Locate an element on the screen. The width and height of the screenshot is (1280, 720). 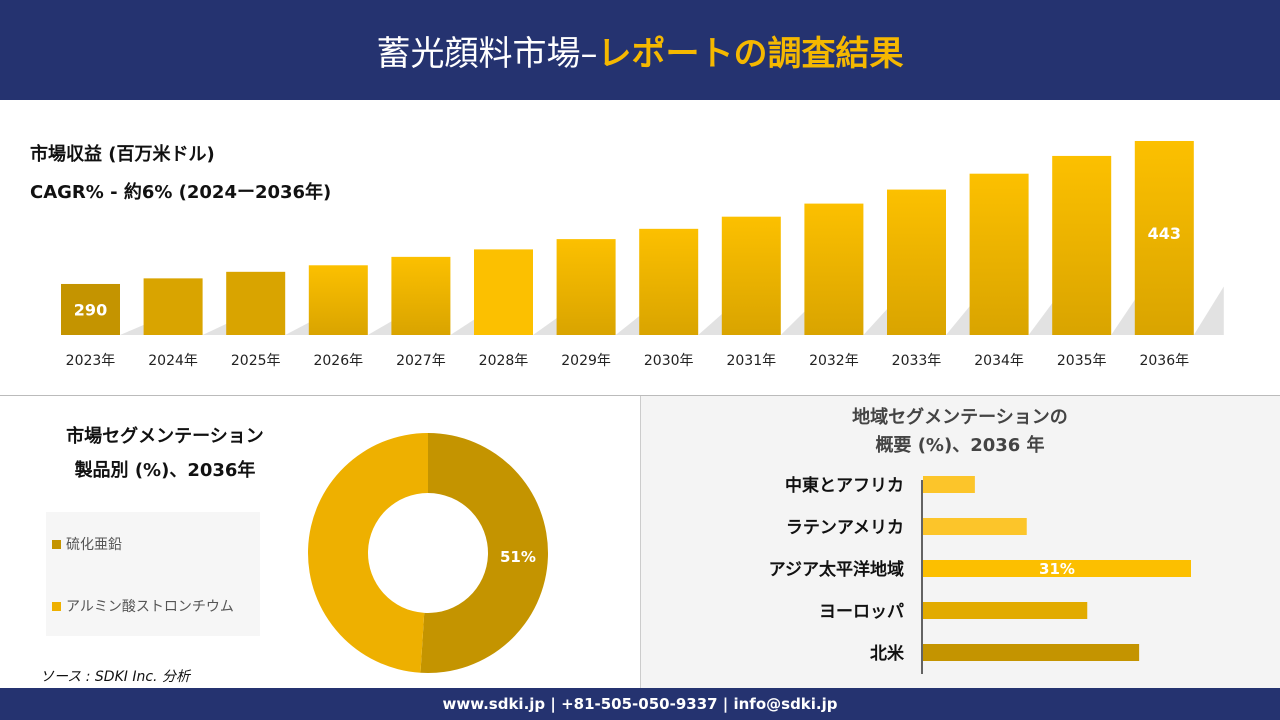
category-label: ラテンアメリカ is located at coordinates (845, 528).